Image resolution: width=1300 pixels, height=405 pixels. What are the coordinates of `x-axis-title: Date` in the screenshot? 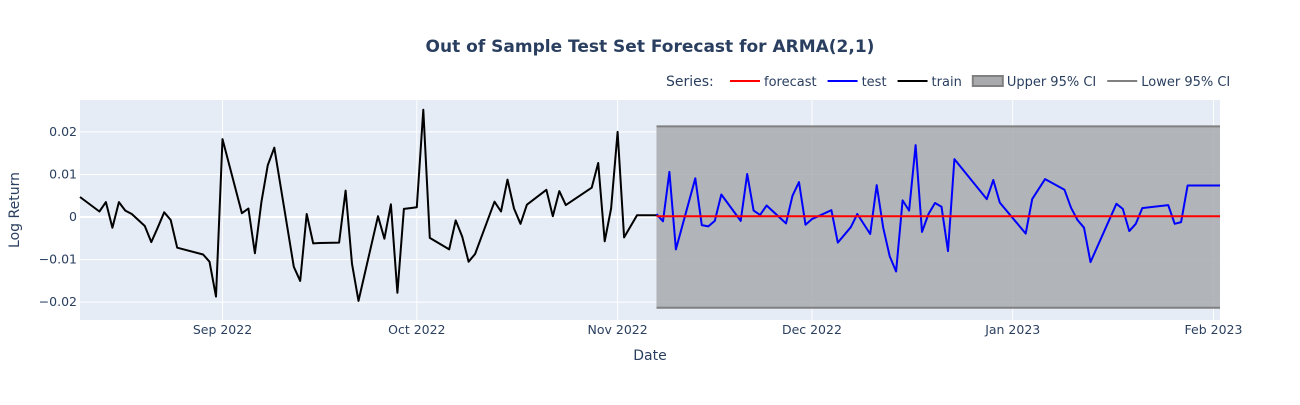 It's located at (649, 356).